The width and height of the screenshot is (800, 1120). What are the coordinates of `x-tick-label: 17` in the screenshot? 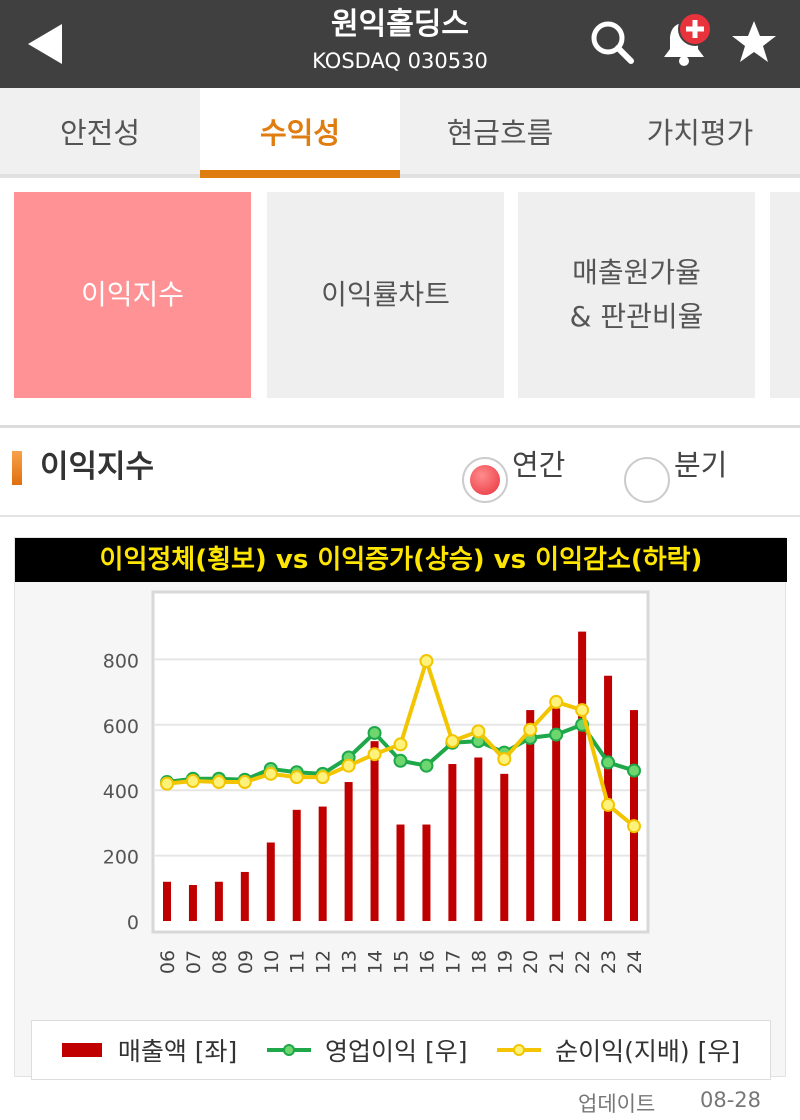 It's located at (453, 962).